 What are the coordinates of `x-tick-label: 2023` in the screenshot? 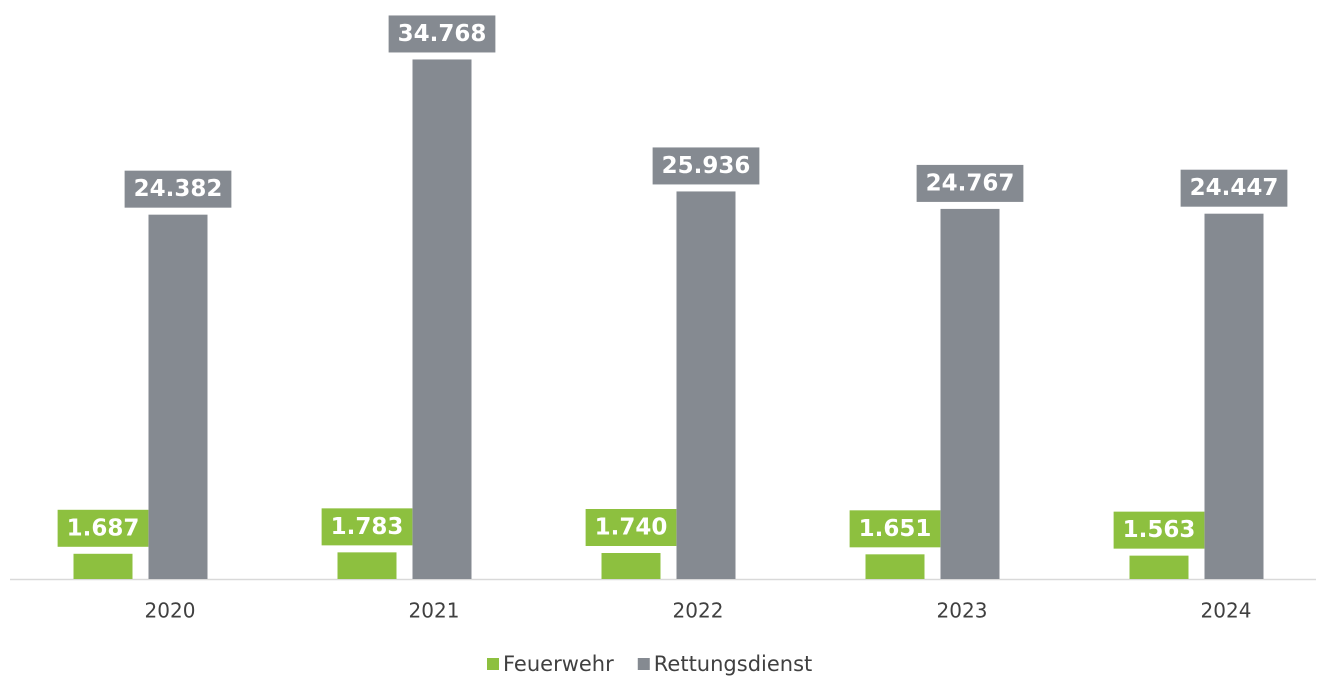 It's located at (962, 611).